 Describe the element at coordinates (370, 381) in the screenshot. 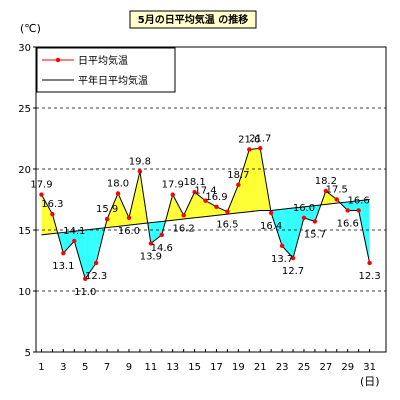

I see `x-unit-label: (日)` at that location.